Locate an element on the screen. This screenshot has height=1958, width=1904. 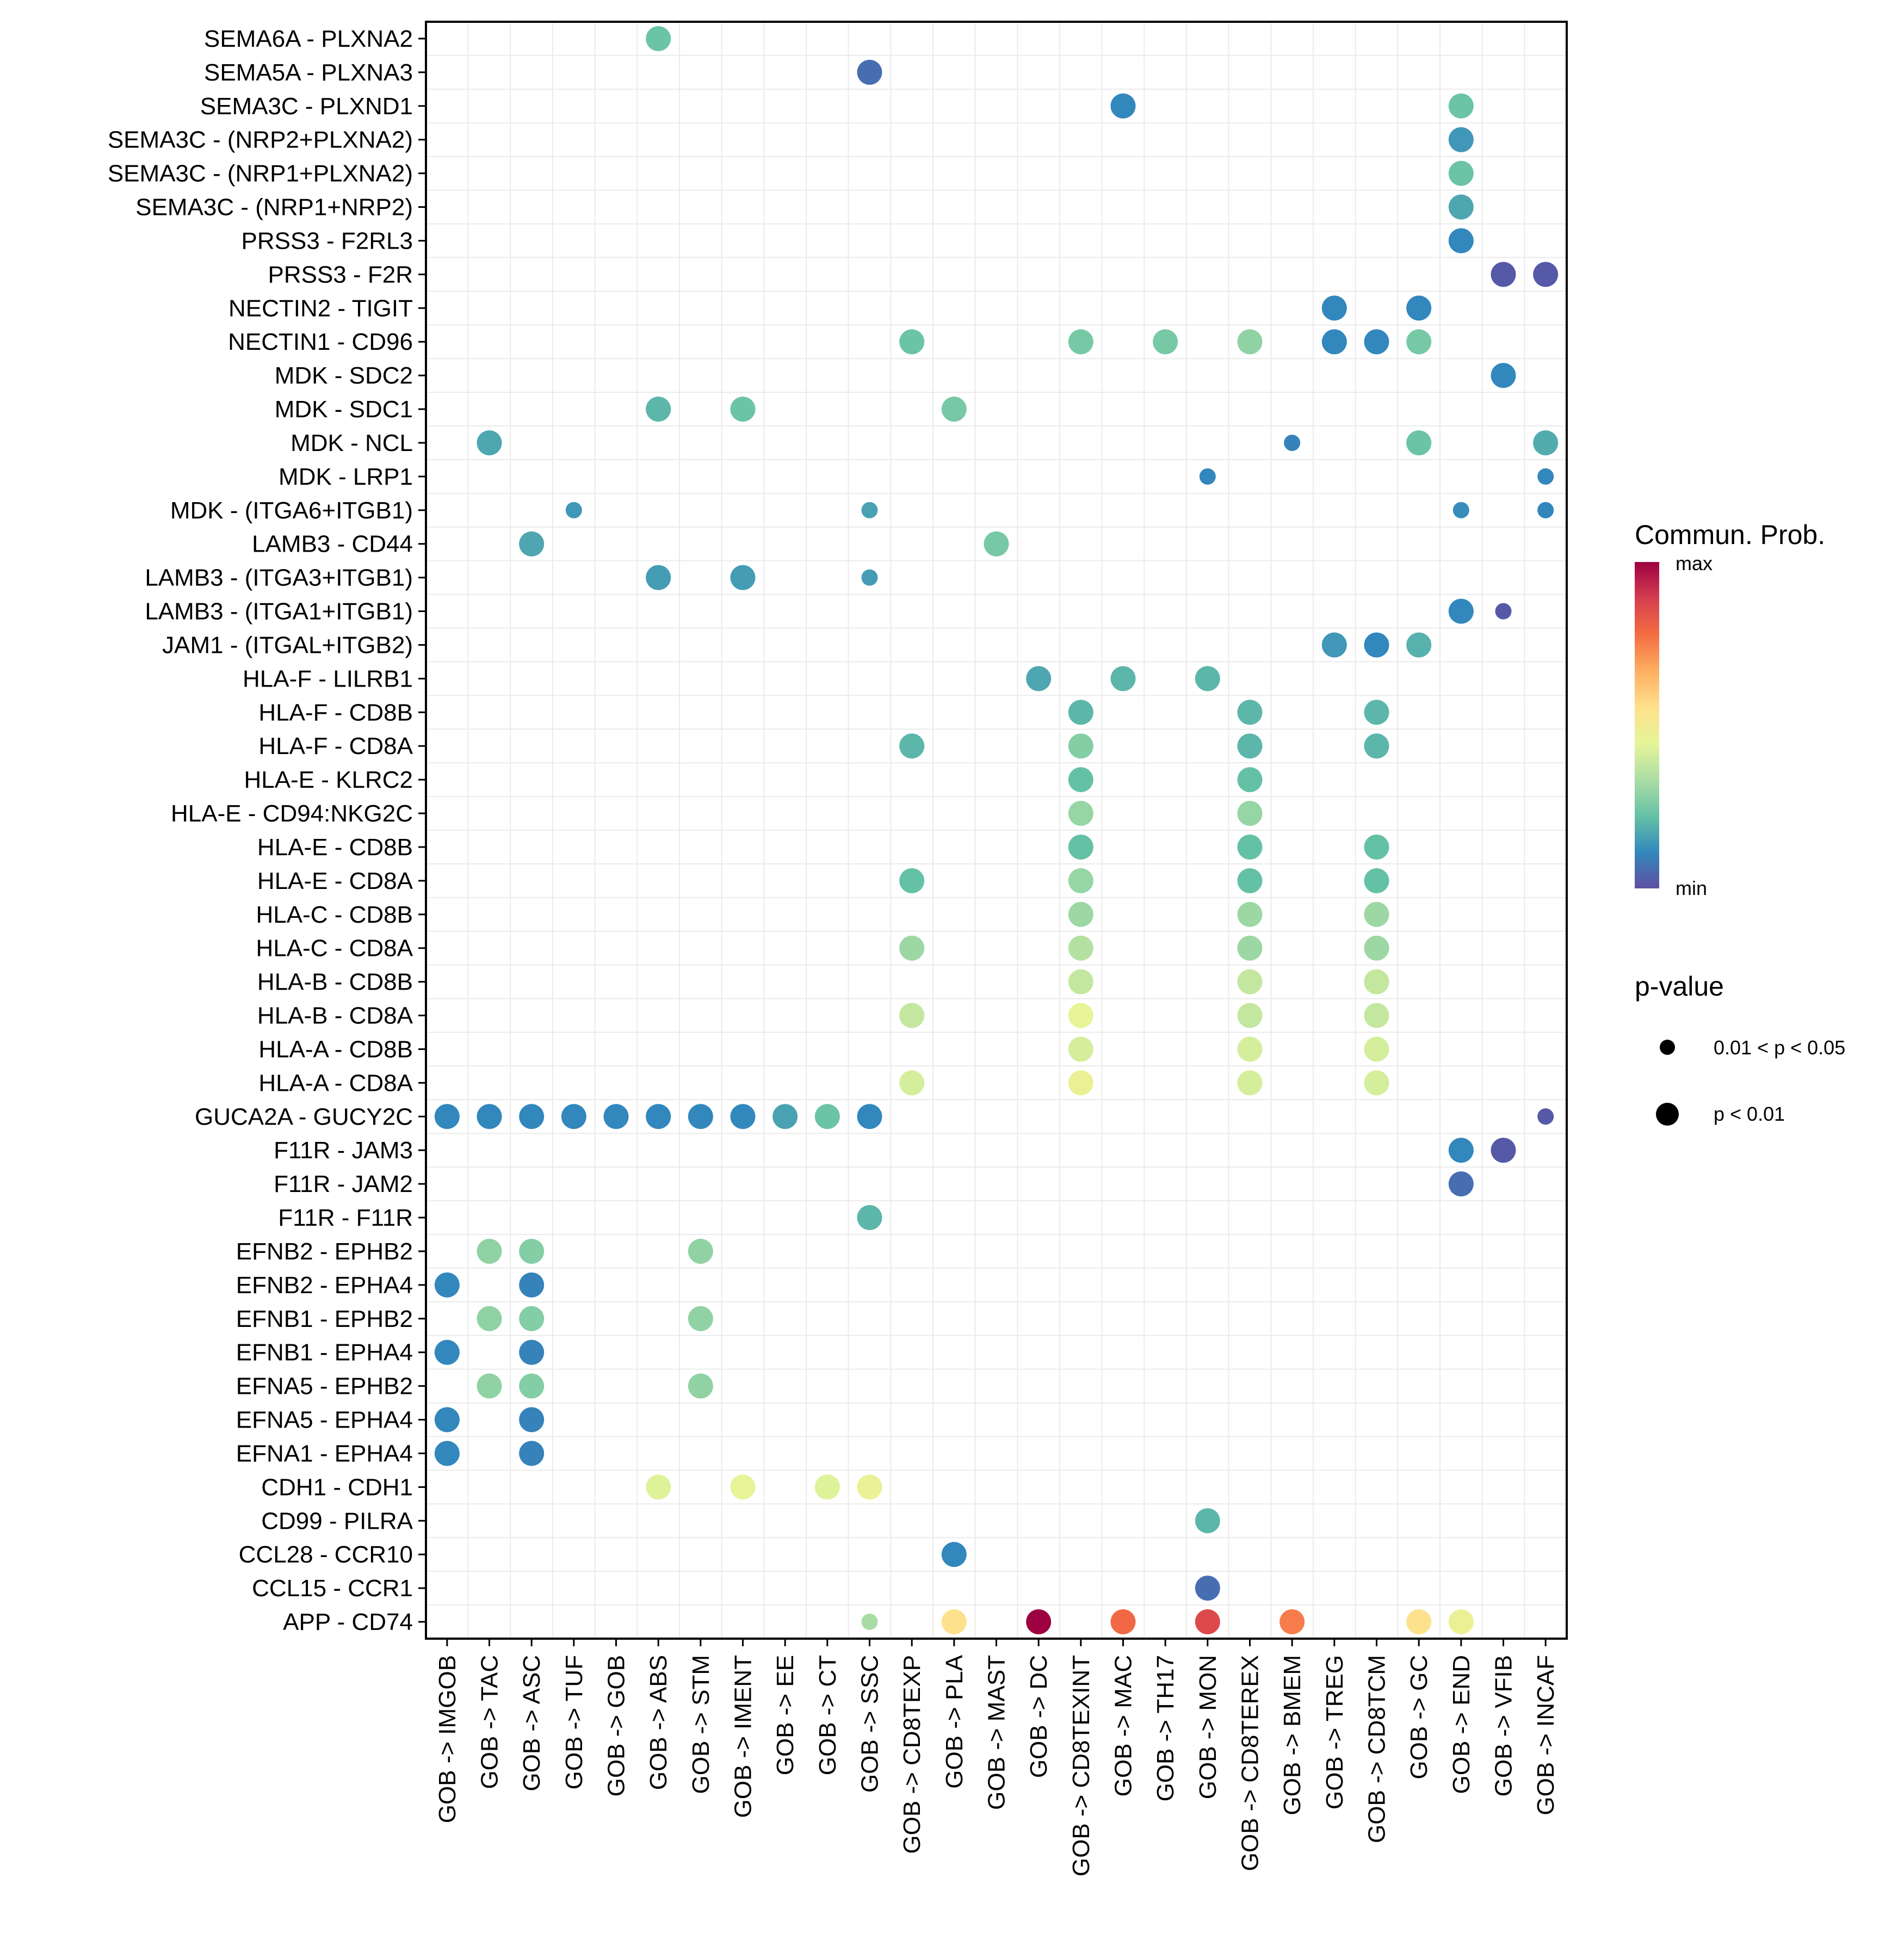
x-tick-label: GOB -> CD8TCM is located at coordinates (1377, 1749).